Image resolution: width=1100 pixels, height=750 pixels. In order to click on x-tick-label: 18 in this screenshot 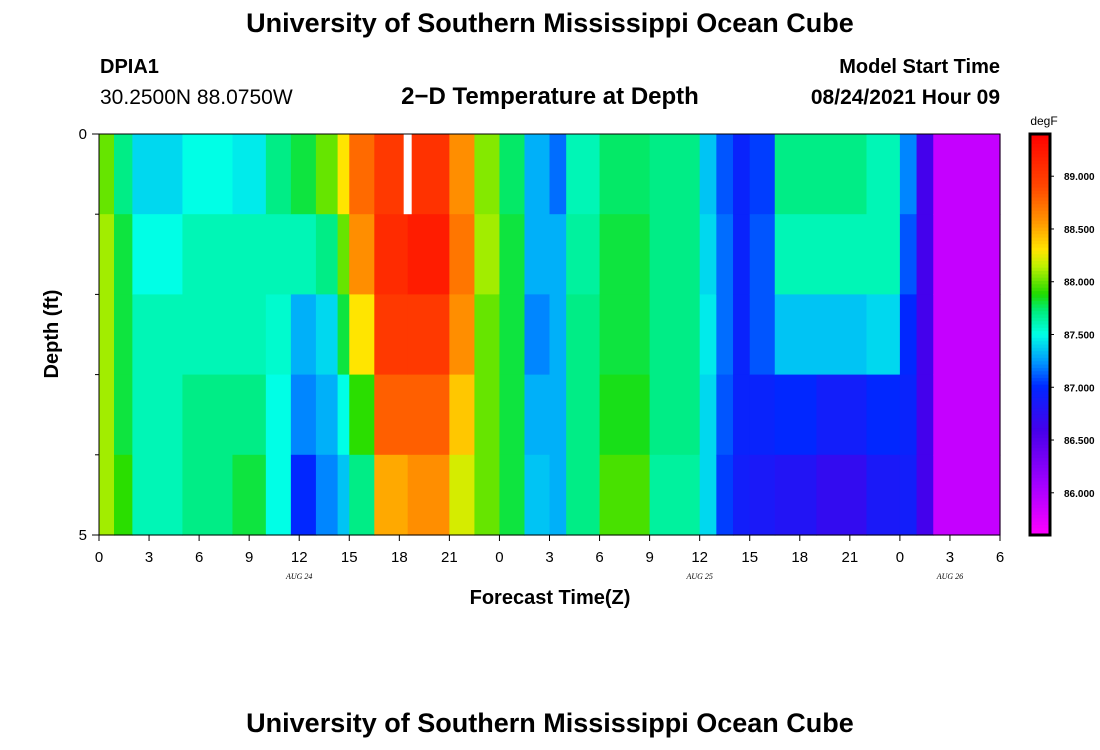, I will do `click(399, 557)`.